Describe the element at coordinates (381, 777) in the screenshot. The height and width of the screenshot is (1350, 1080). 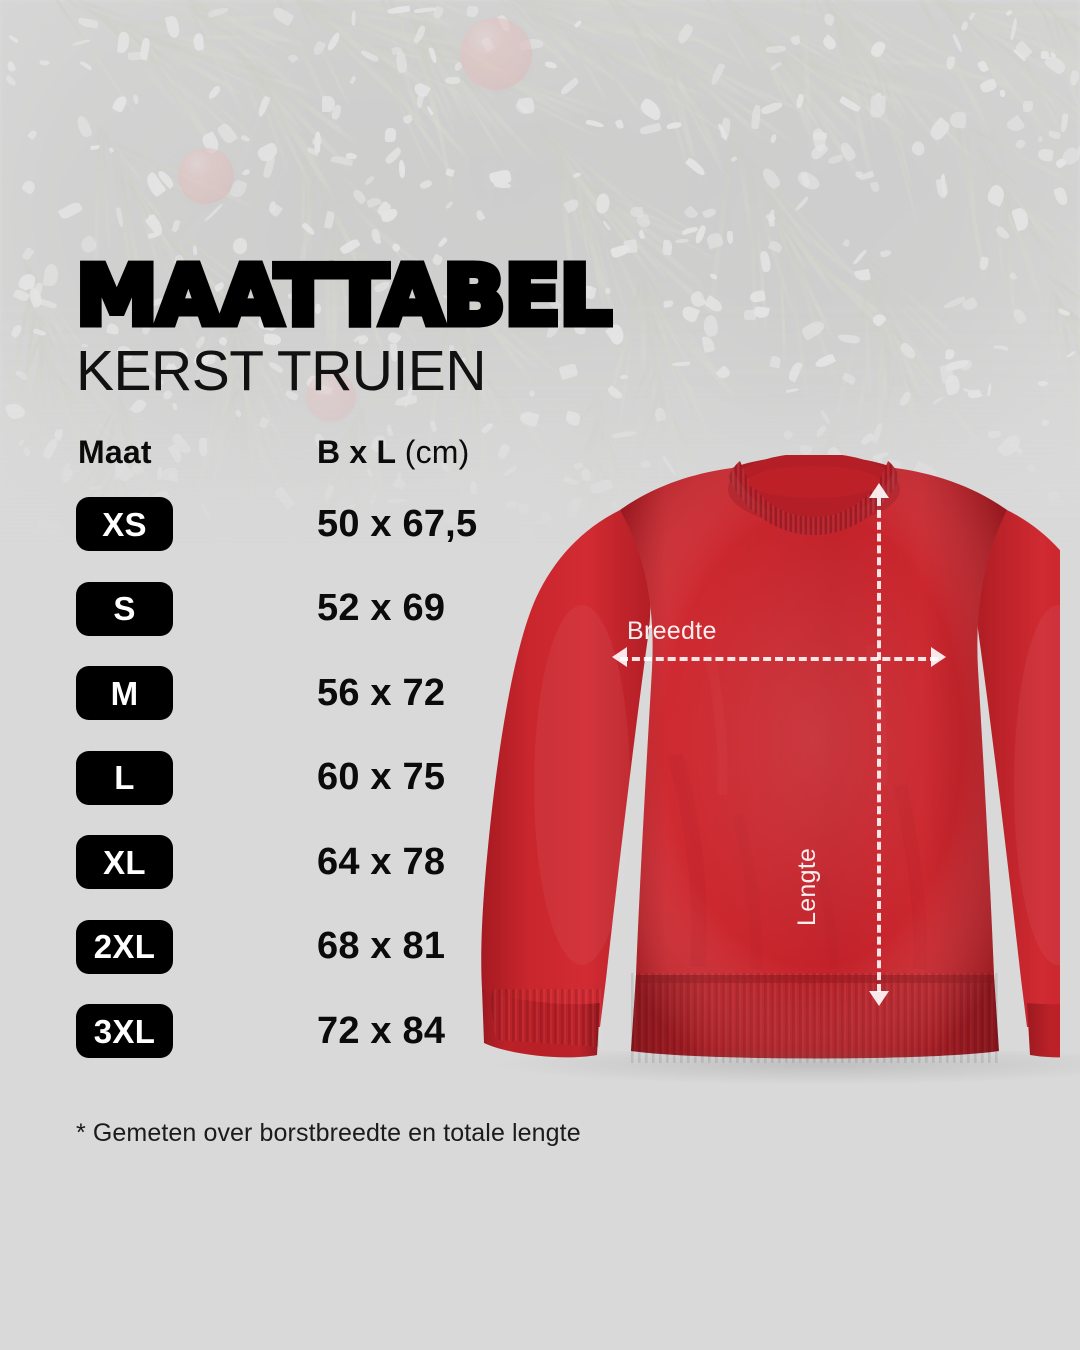
I see `measurement-value: 60 x 75` at that location.